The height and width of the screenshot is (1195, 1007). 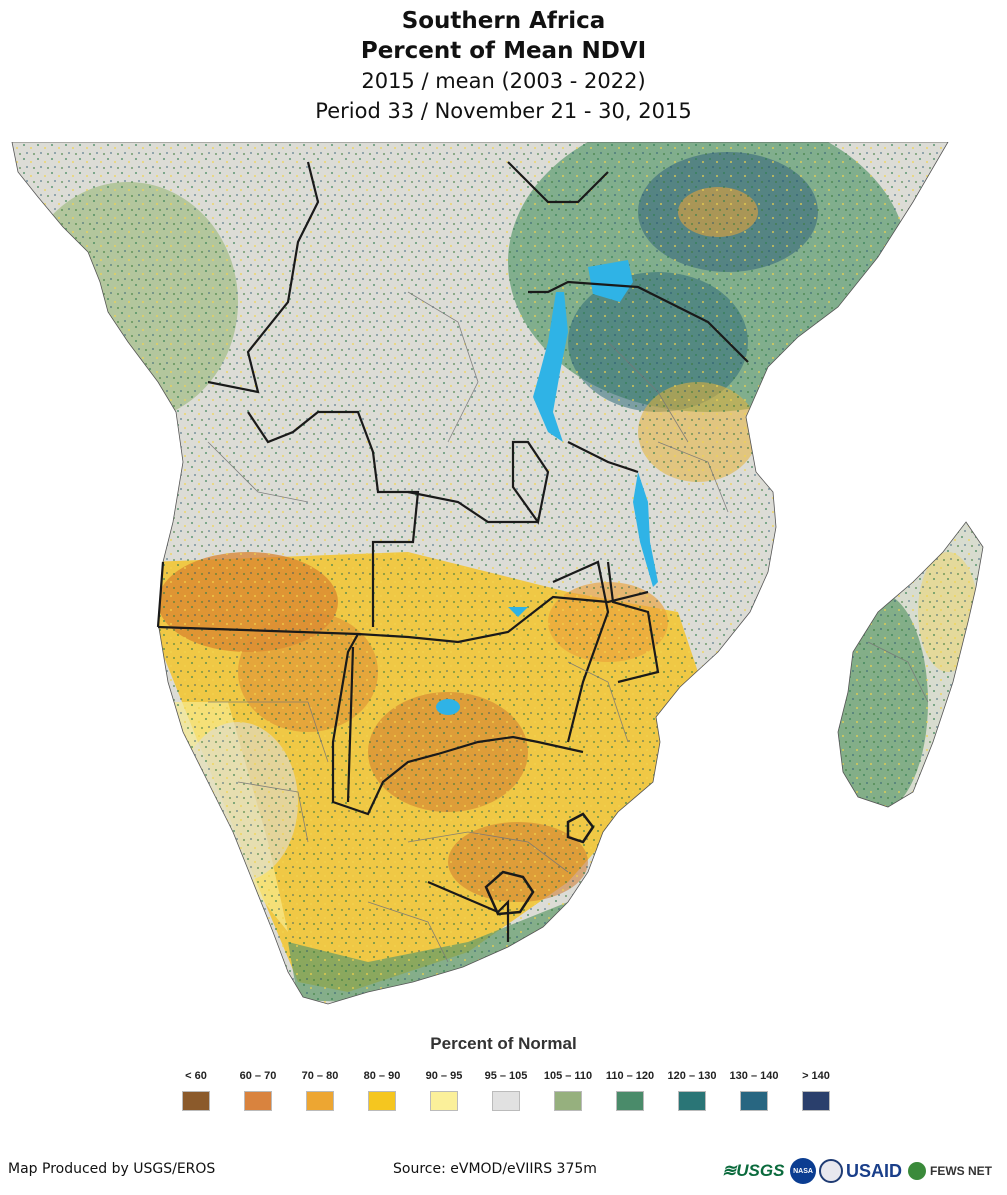 I want to click on title-period: Period 33 / November 21 - 30, 2015, so click(x=503, y=111).